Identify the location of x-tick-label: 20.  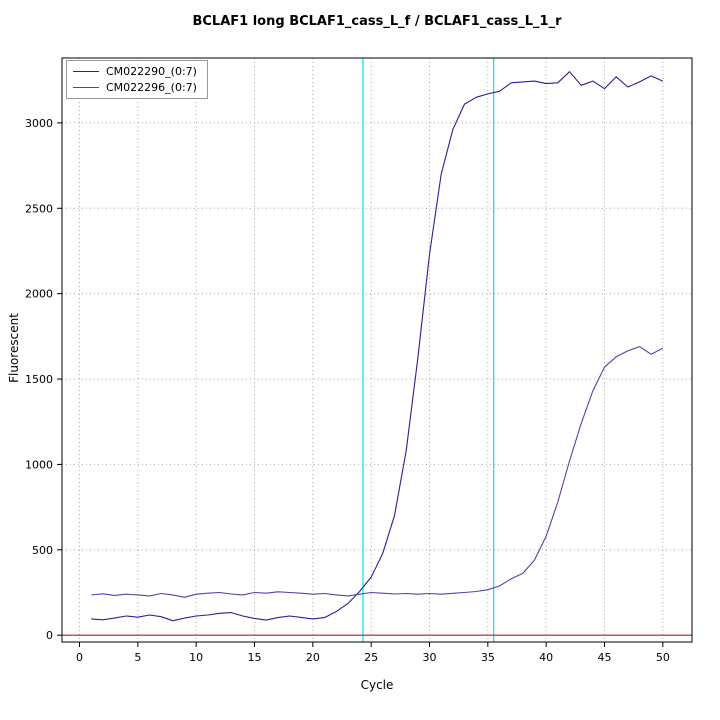
(313, 657).